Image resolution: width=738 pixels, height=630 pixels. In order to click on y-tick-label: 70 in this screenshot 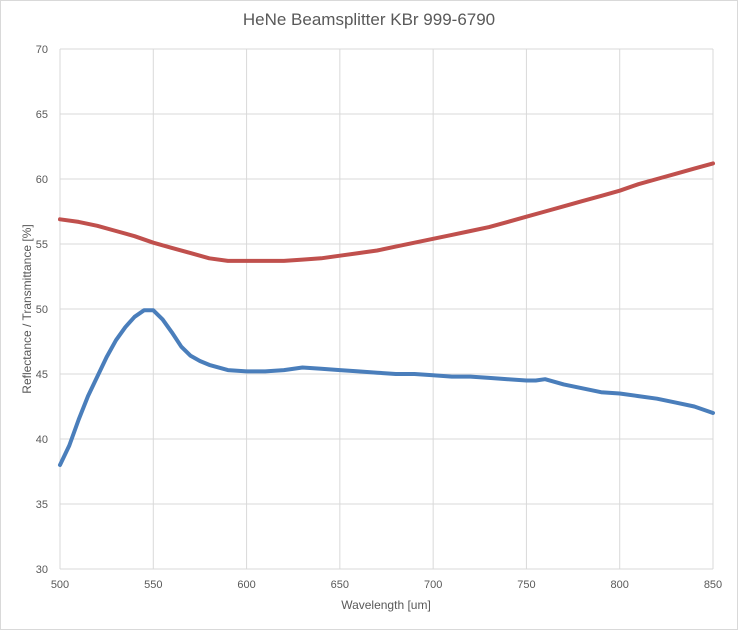, I will do `click(42, 50)`.